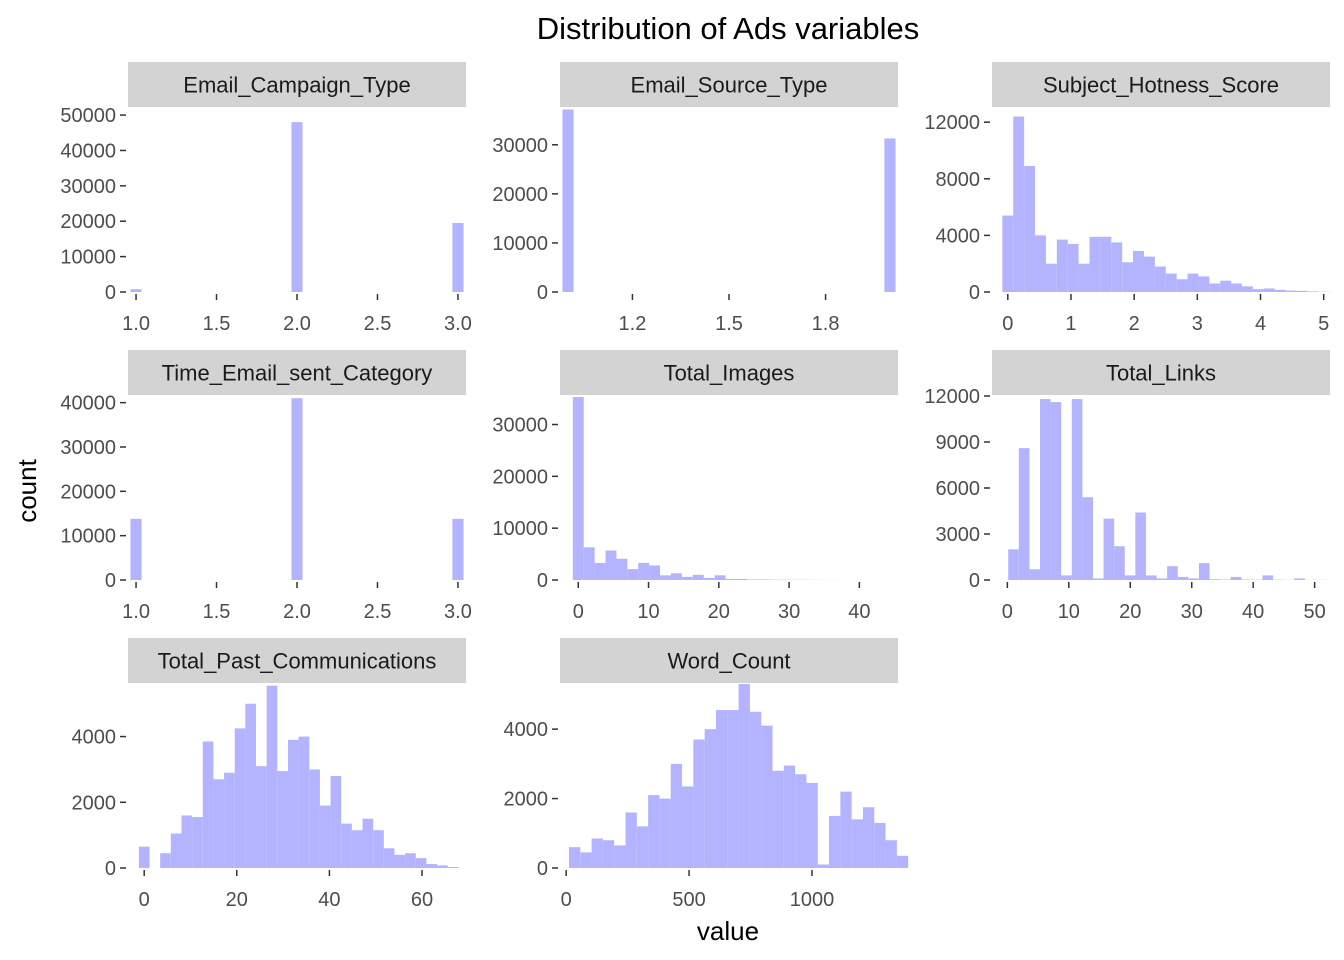 The height and width of the screenshot is (960, 1344). I want to click on y-tick-label: 8000, so click(958, 180).